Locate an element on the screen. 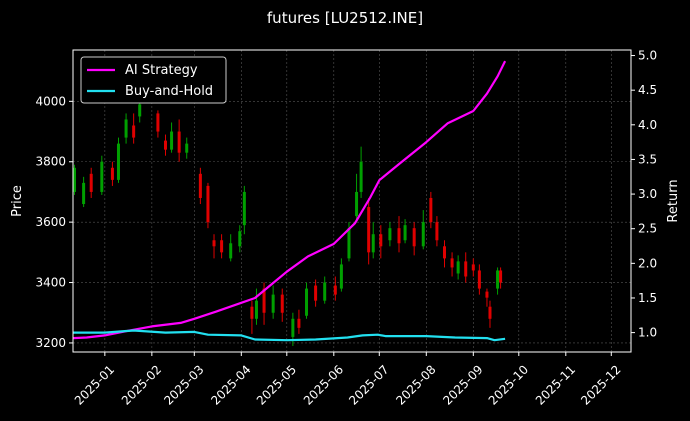  y-right-tick-label: 2.5 is located at coordinates (647, 229).